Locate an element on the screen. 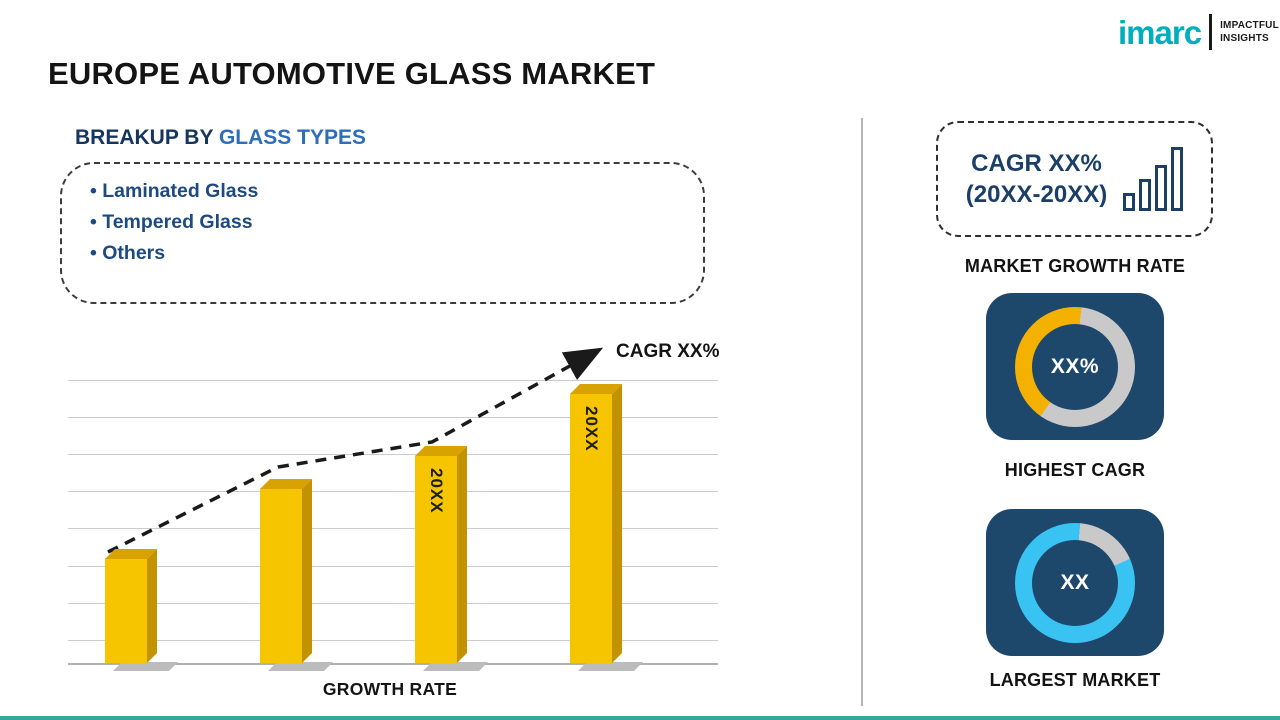 The height and width of the screenshot is (720, 1280). glass-types-box: Laminated GlassTempered GlassOthers is located at coordinates (382, 233).